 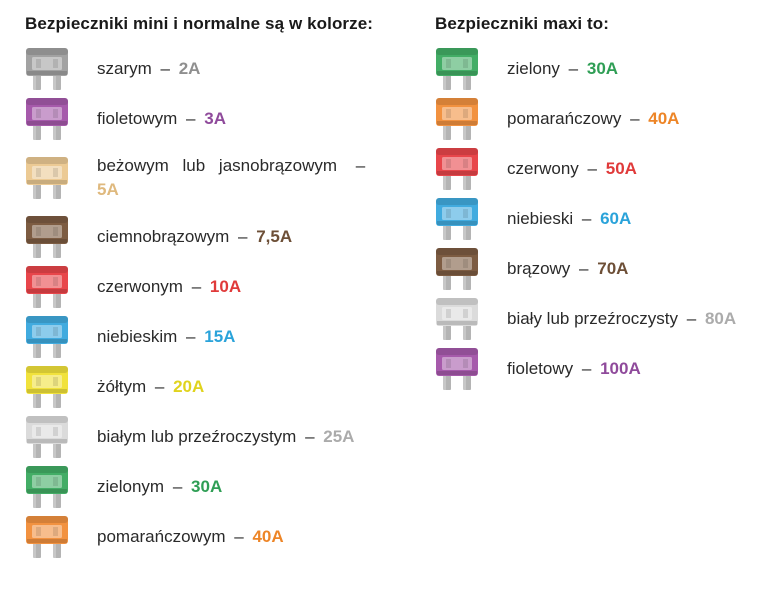 I want to click on fuse-row: niebieskim – 15A, so click(x=217, y=337).